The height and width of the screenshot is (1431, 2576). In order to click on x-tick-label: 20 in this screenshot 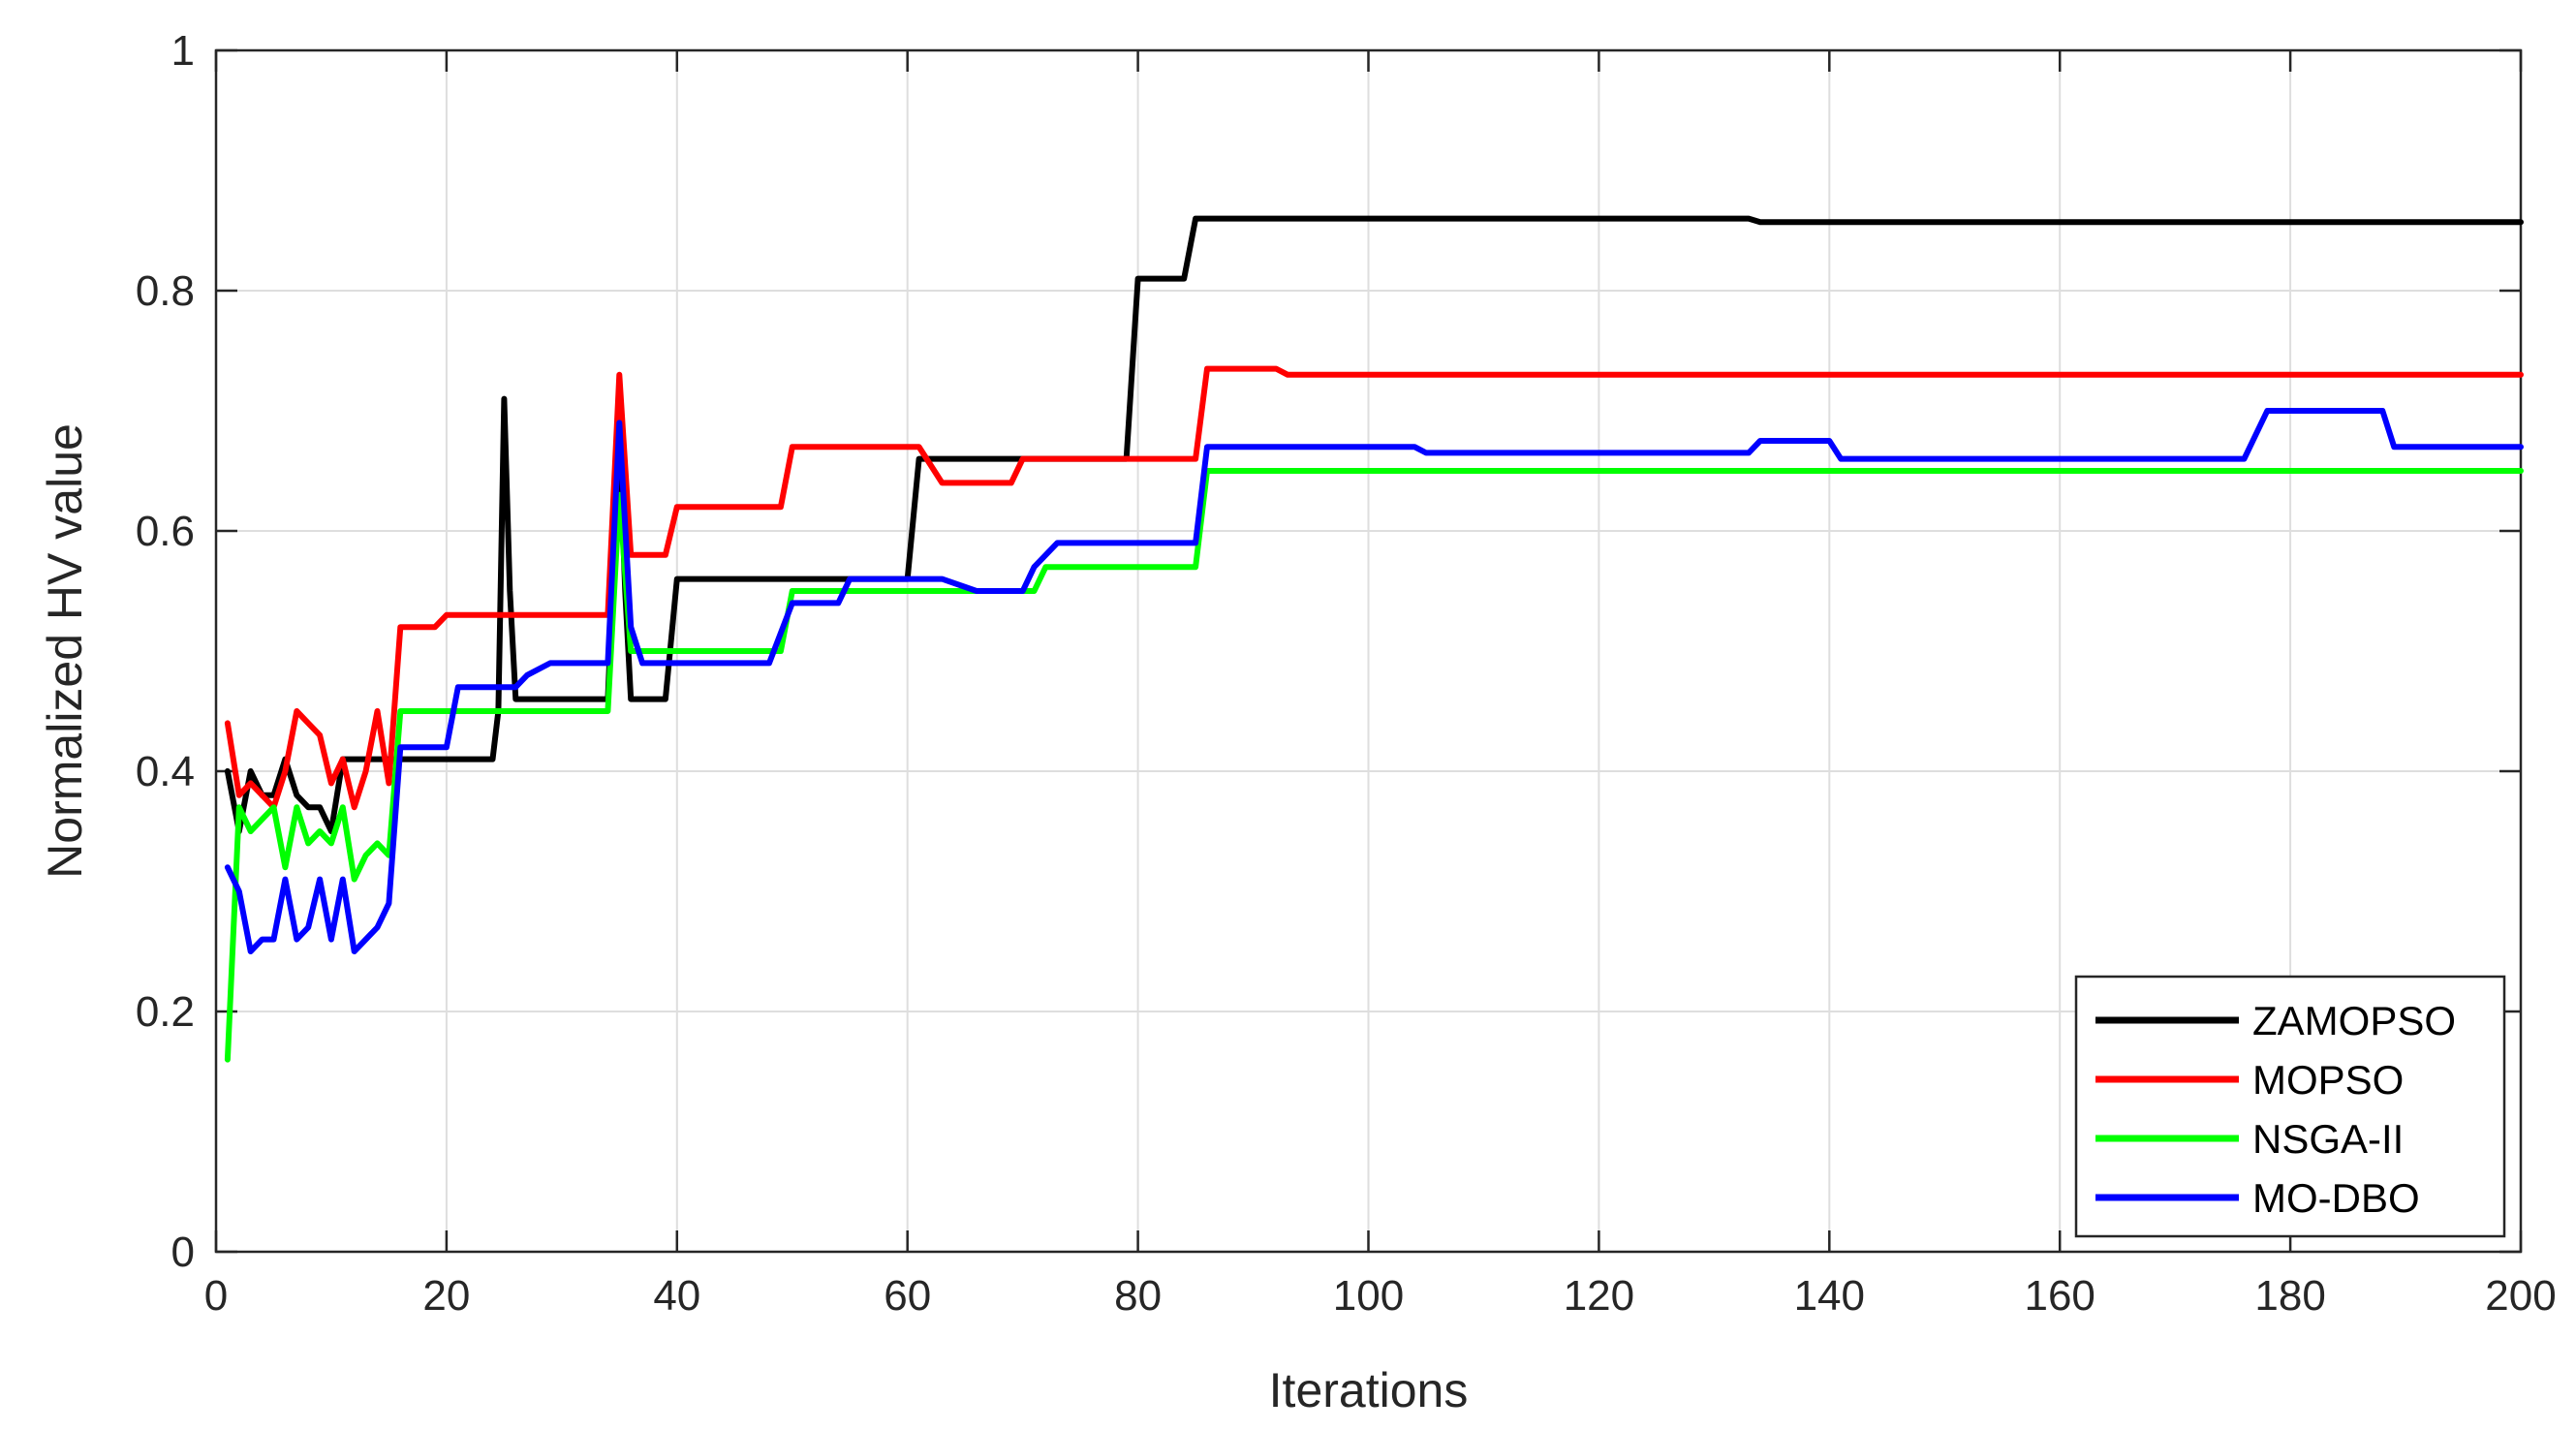, I will do `click(446, 1296)`.